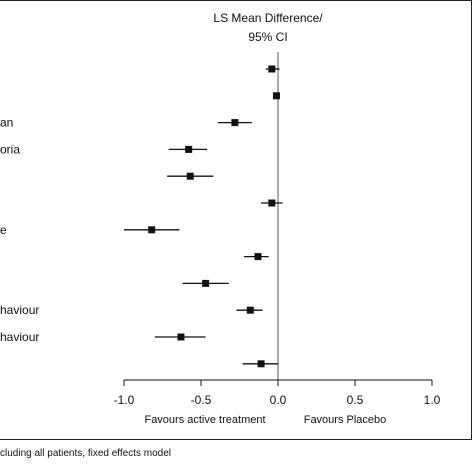 The height and width of the screenshot is (474, 474). Describe the element at coordinates (10, 149) in the screenshot. I see `row-label: oria` at that location.